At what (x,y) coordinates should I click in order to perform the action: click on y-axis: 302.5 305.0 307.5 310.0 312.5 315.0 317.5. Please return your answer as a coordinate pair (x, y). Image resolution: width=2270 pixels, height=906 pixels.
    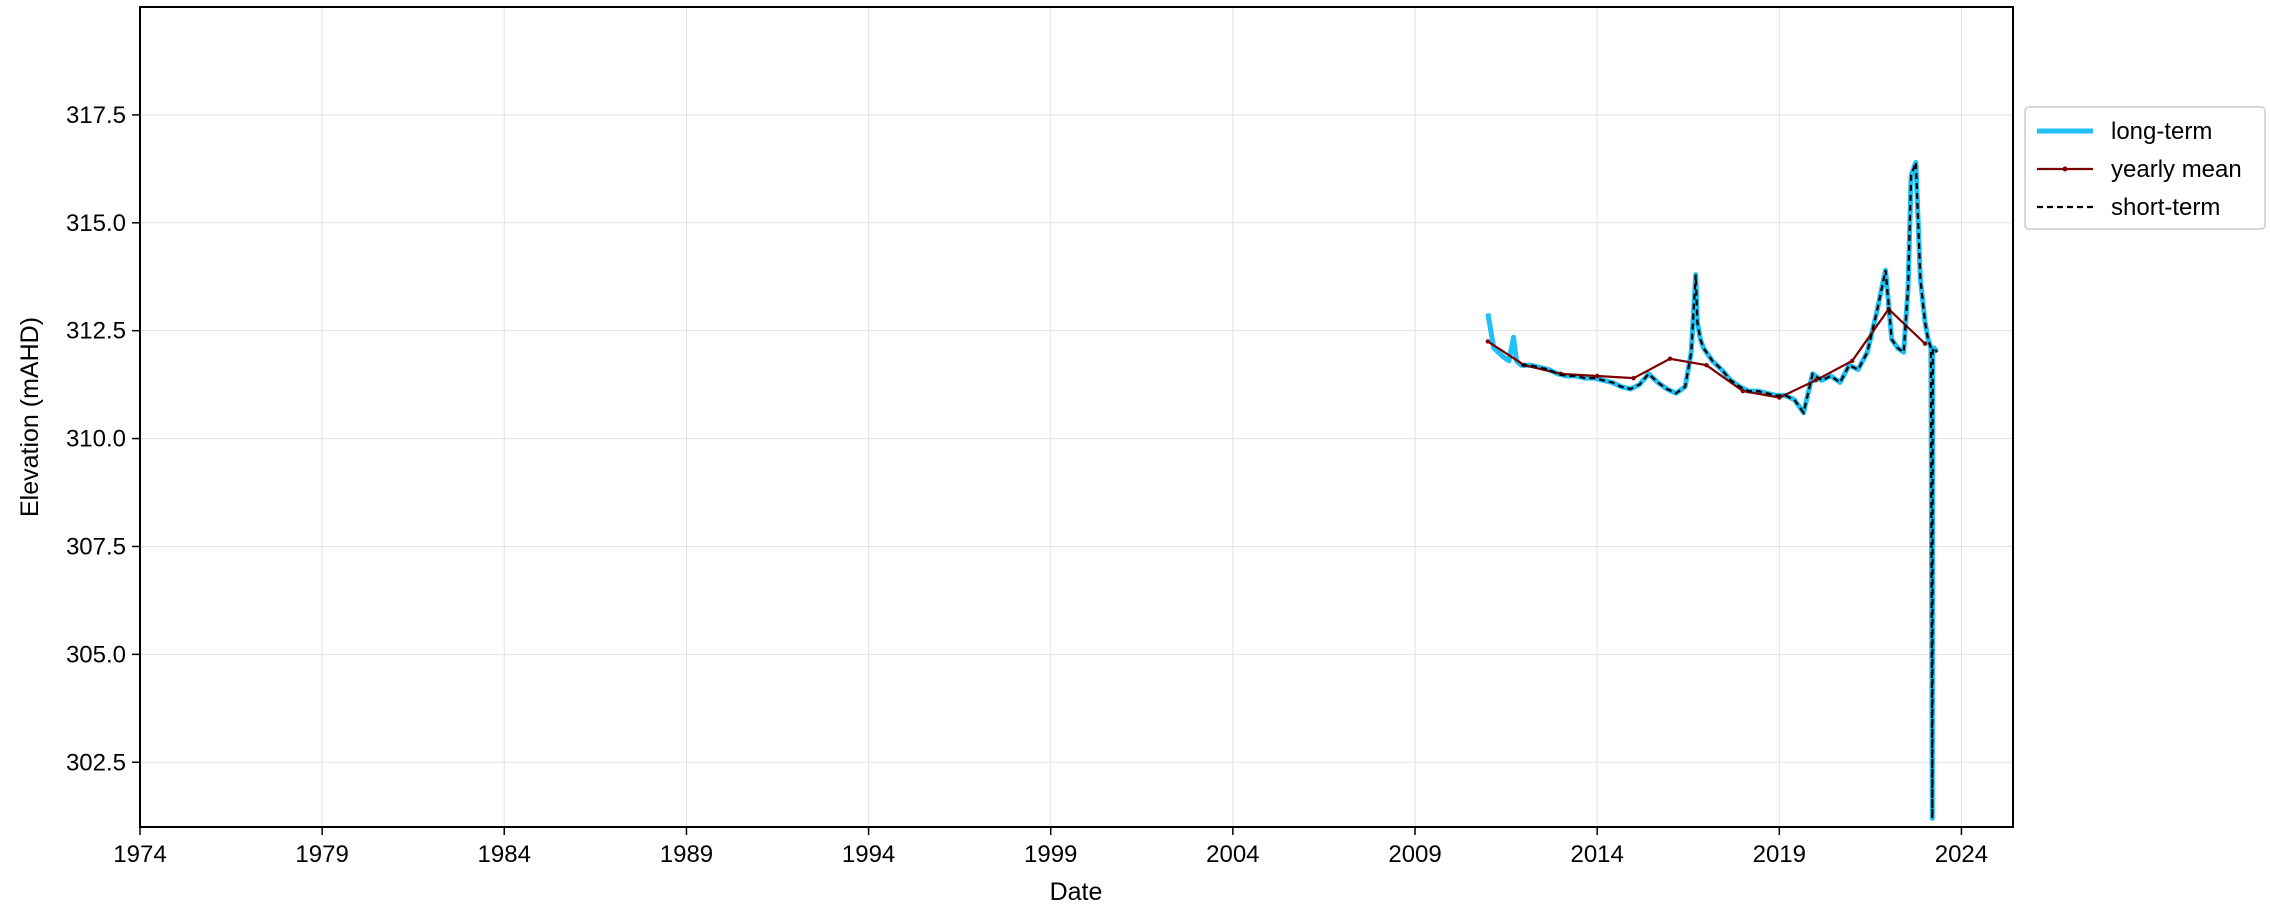
    Looking at the image, I should click on (103, 439).